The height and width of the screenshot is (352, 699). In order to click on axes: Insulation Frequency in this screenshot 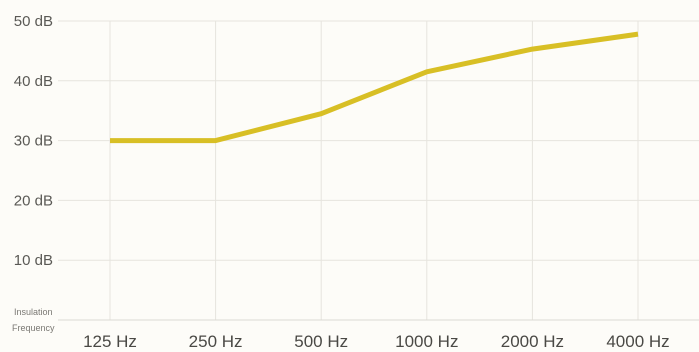, I will do `click(355, 320)`.